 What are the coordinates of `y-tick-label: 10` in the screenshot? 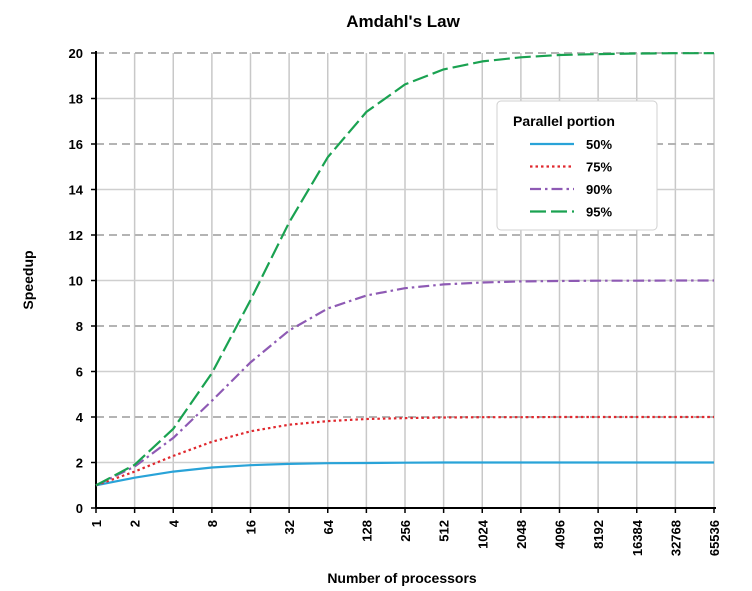 It's located at (76, 281).